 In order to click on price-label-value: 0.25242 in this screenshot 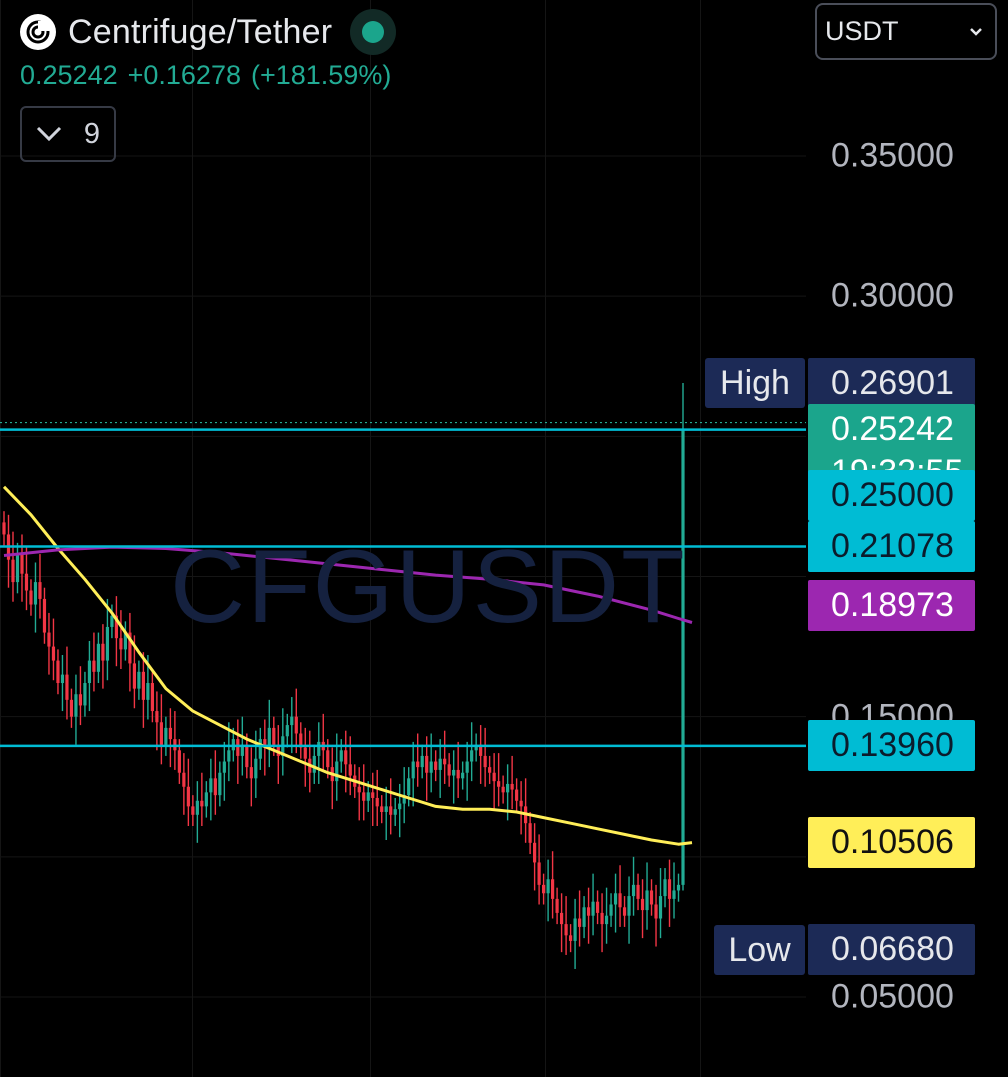, I will do `click(892, 429)`.